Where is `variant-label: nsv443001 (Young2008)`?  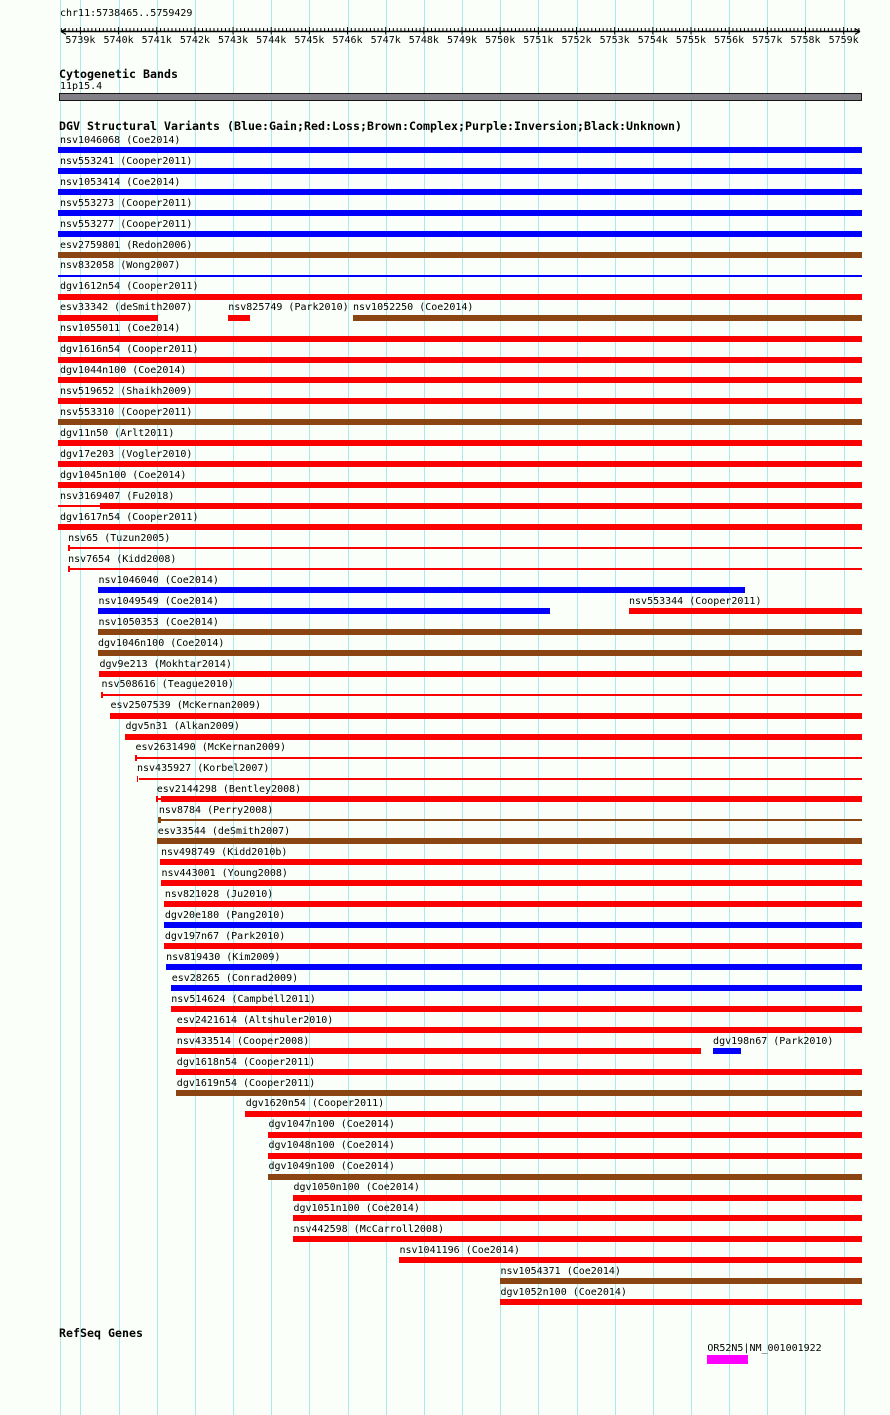 variant-label: nsv443001 (Young2008) is located at coordinates (224, 873).